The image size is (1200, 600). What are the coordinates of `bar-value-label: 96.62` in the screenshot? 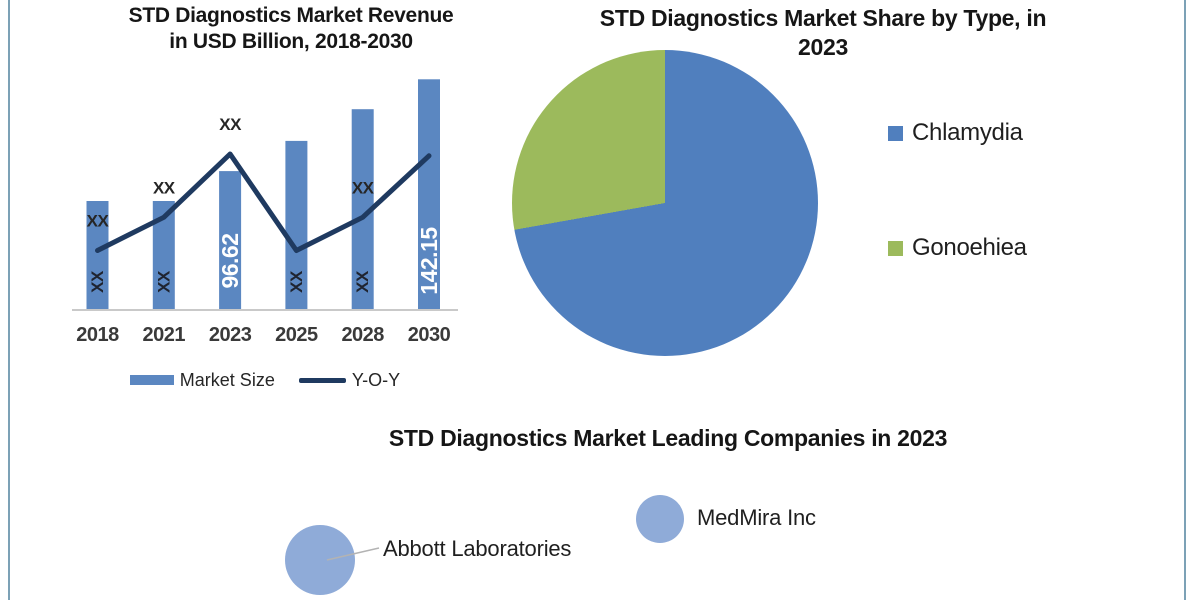 It's located at (230, 260).